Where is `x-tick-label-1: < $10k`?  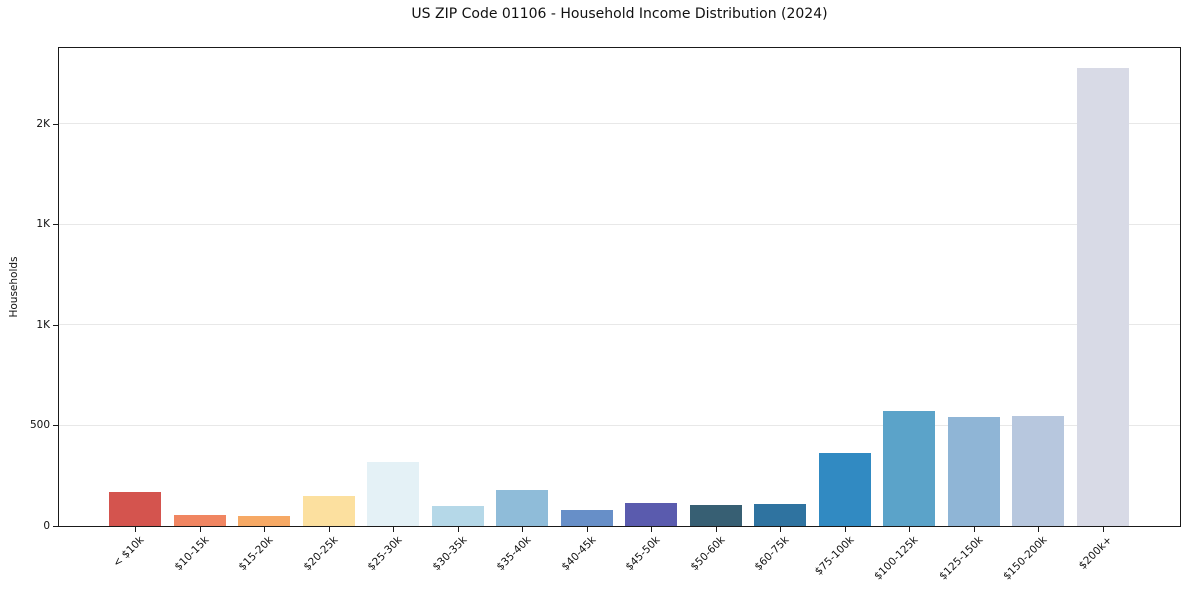 x-tick-label-1: < $10k is located at coordinates (128, 552).